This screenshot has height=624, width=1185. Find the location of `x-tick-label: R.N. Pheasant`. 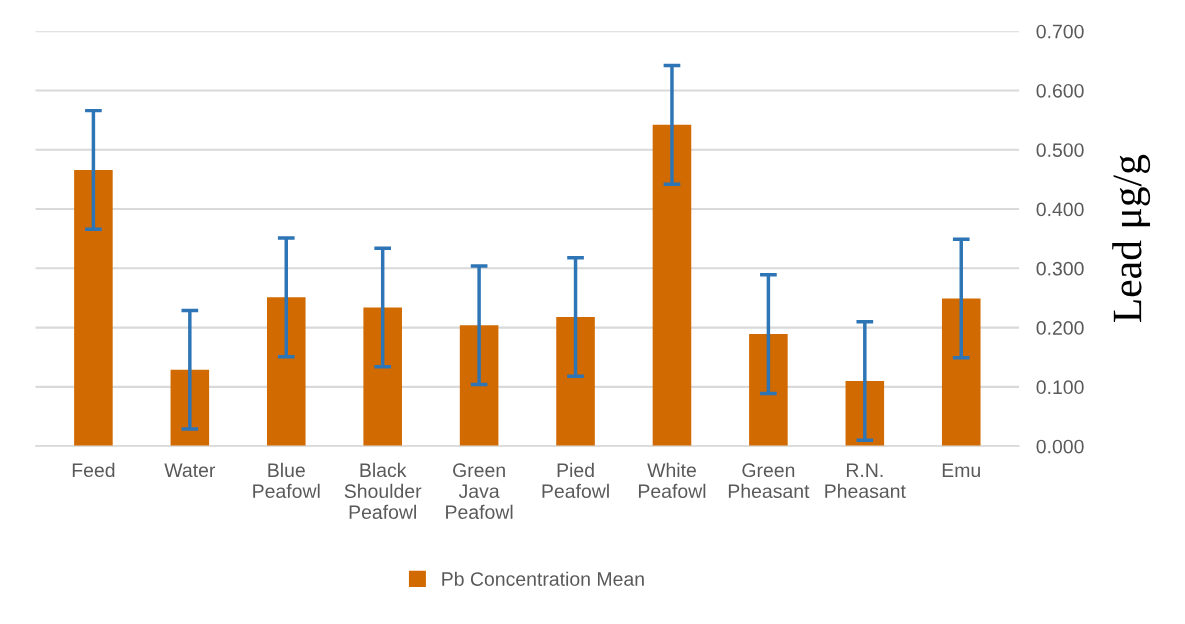

x-tick-label: R.N. Pheasant is located at coordinates (865, 481).